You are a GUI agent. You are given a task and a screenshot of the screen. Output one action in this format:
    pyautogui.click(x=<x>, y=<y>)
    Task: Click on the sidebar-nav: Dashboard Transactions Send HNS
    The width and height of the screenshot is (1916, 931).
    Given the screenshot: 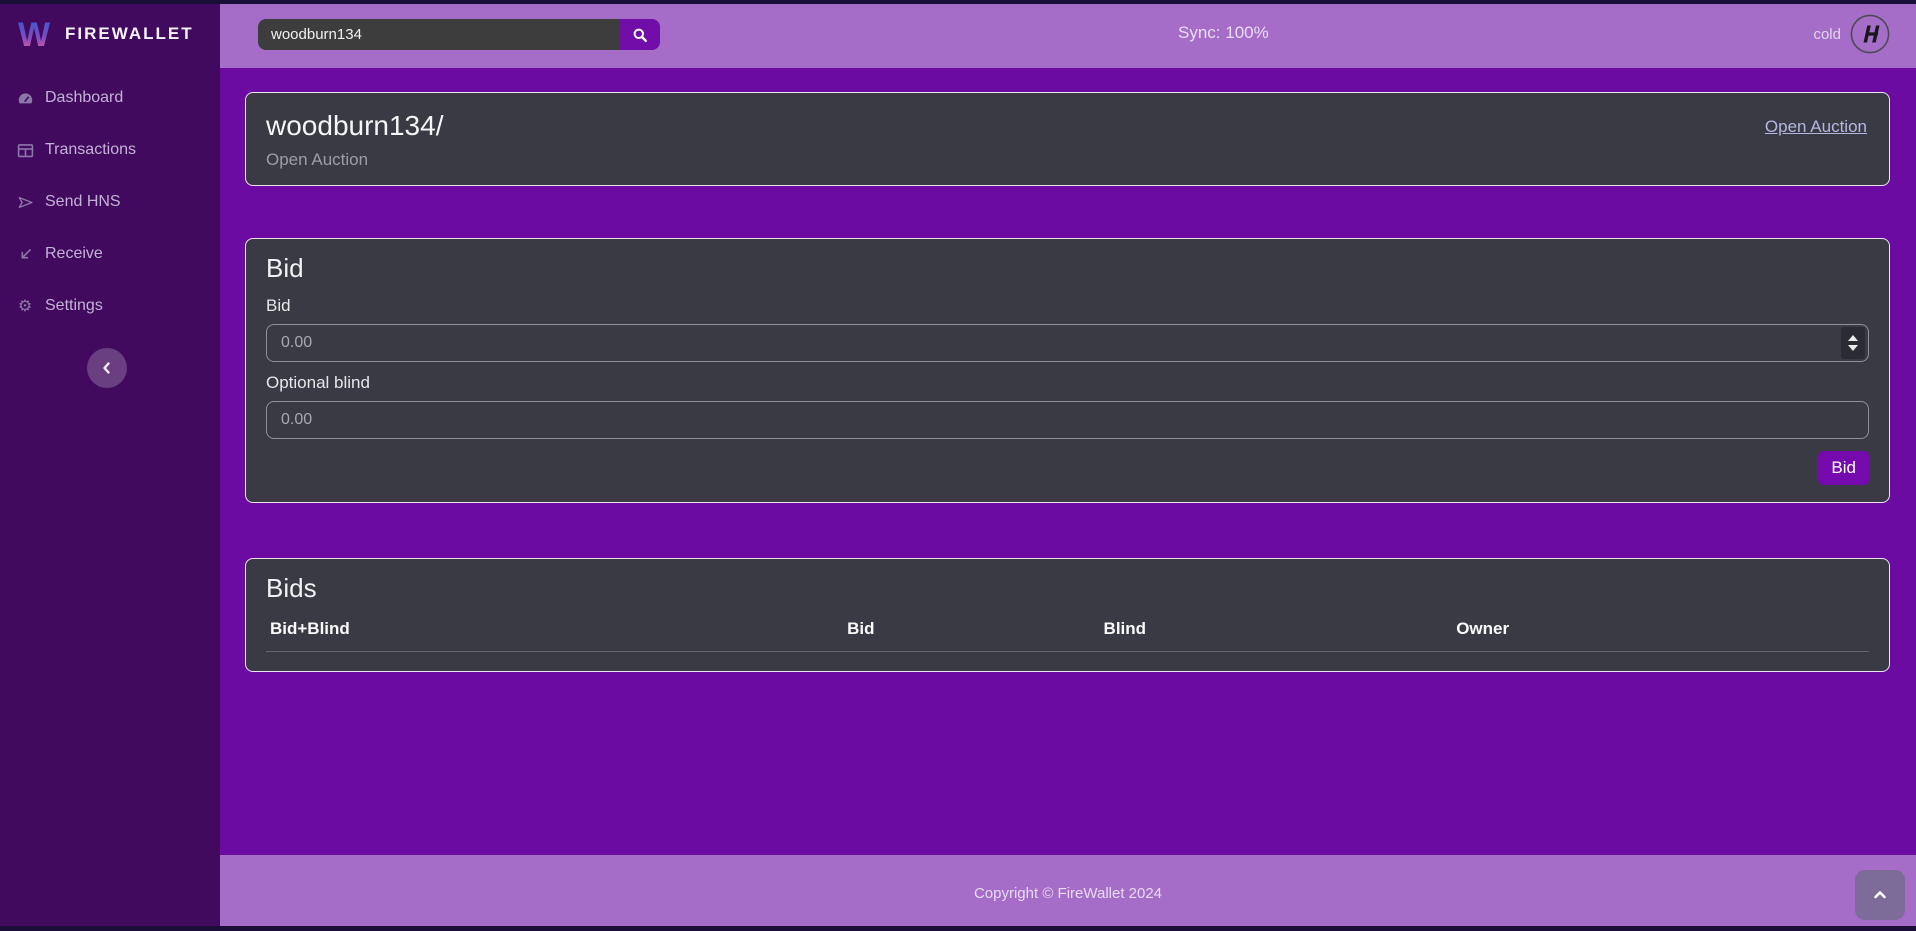 What is the action you would take?
    pyautogui.click(x=110, y=202)
    